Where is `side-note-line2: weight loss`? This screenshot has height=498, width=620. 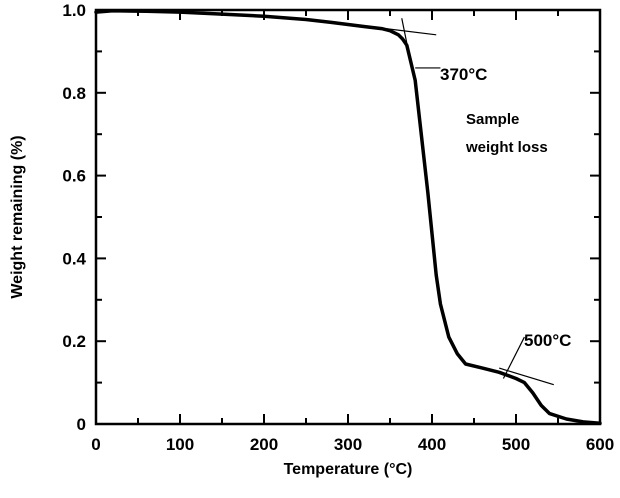 side-note-line2: weight loss is located at coordinates (506, 147).